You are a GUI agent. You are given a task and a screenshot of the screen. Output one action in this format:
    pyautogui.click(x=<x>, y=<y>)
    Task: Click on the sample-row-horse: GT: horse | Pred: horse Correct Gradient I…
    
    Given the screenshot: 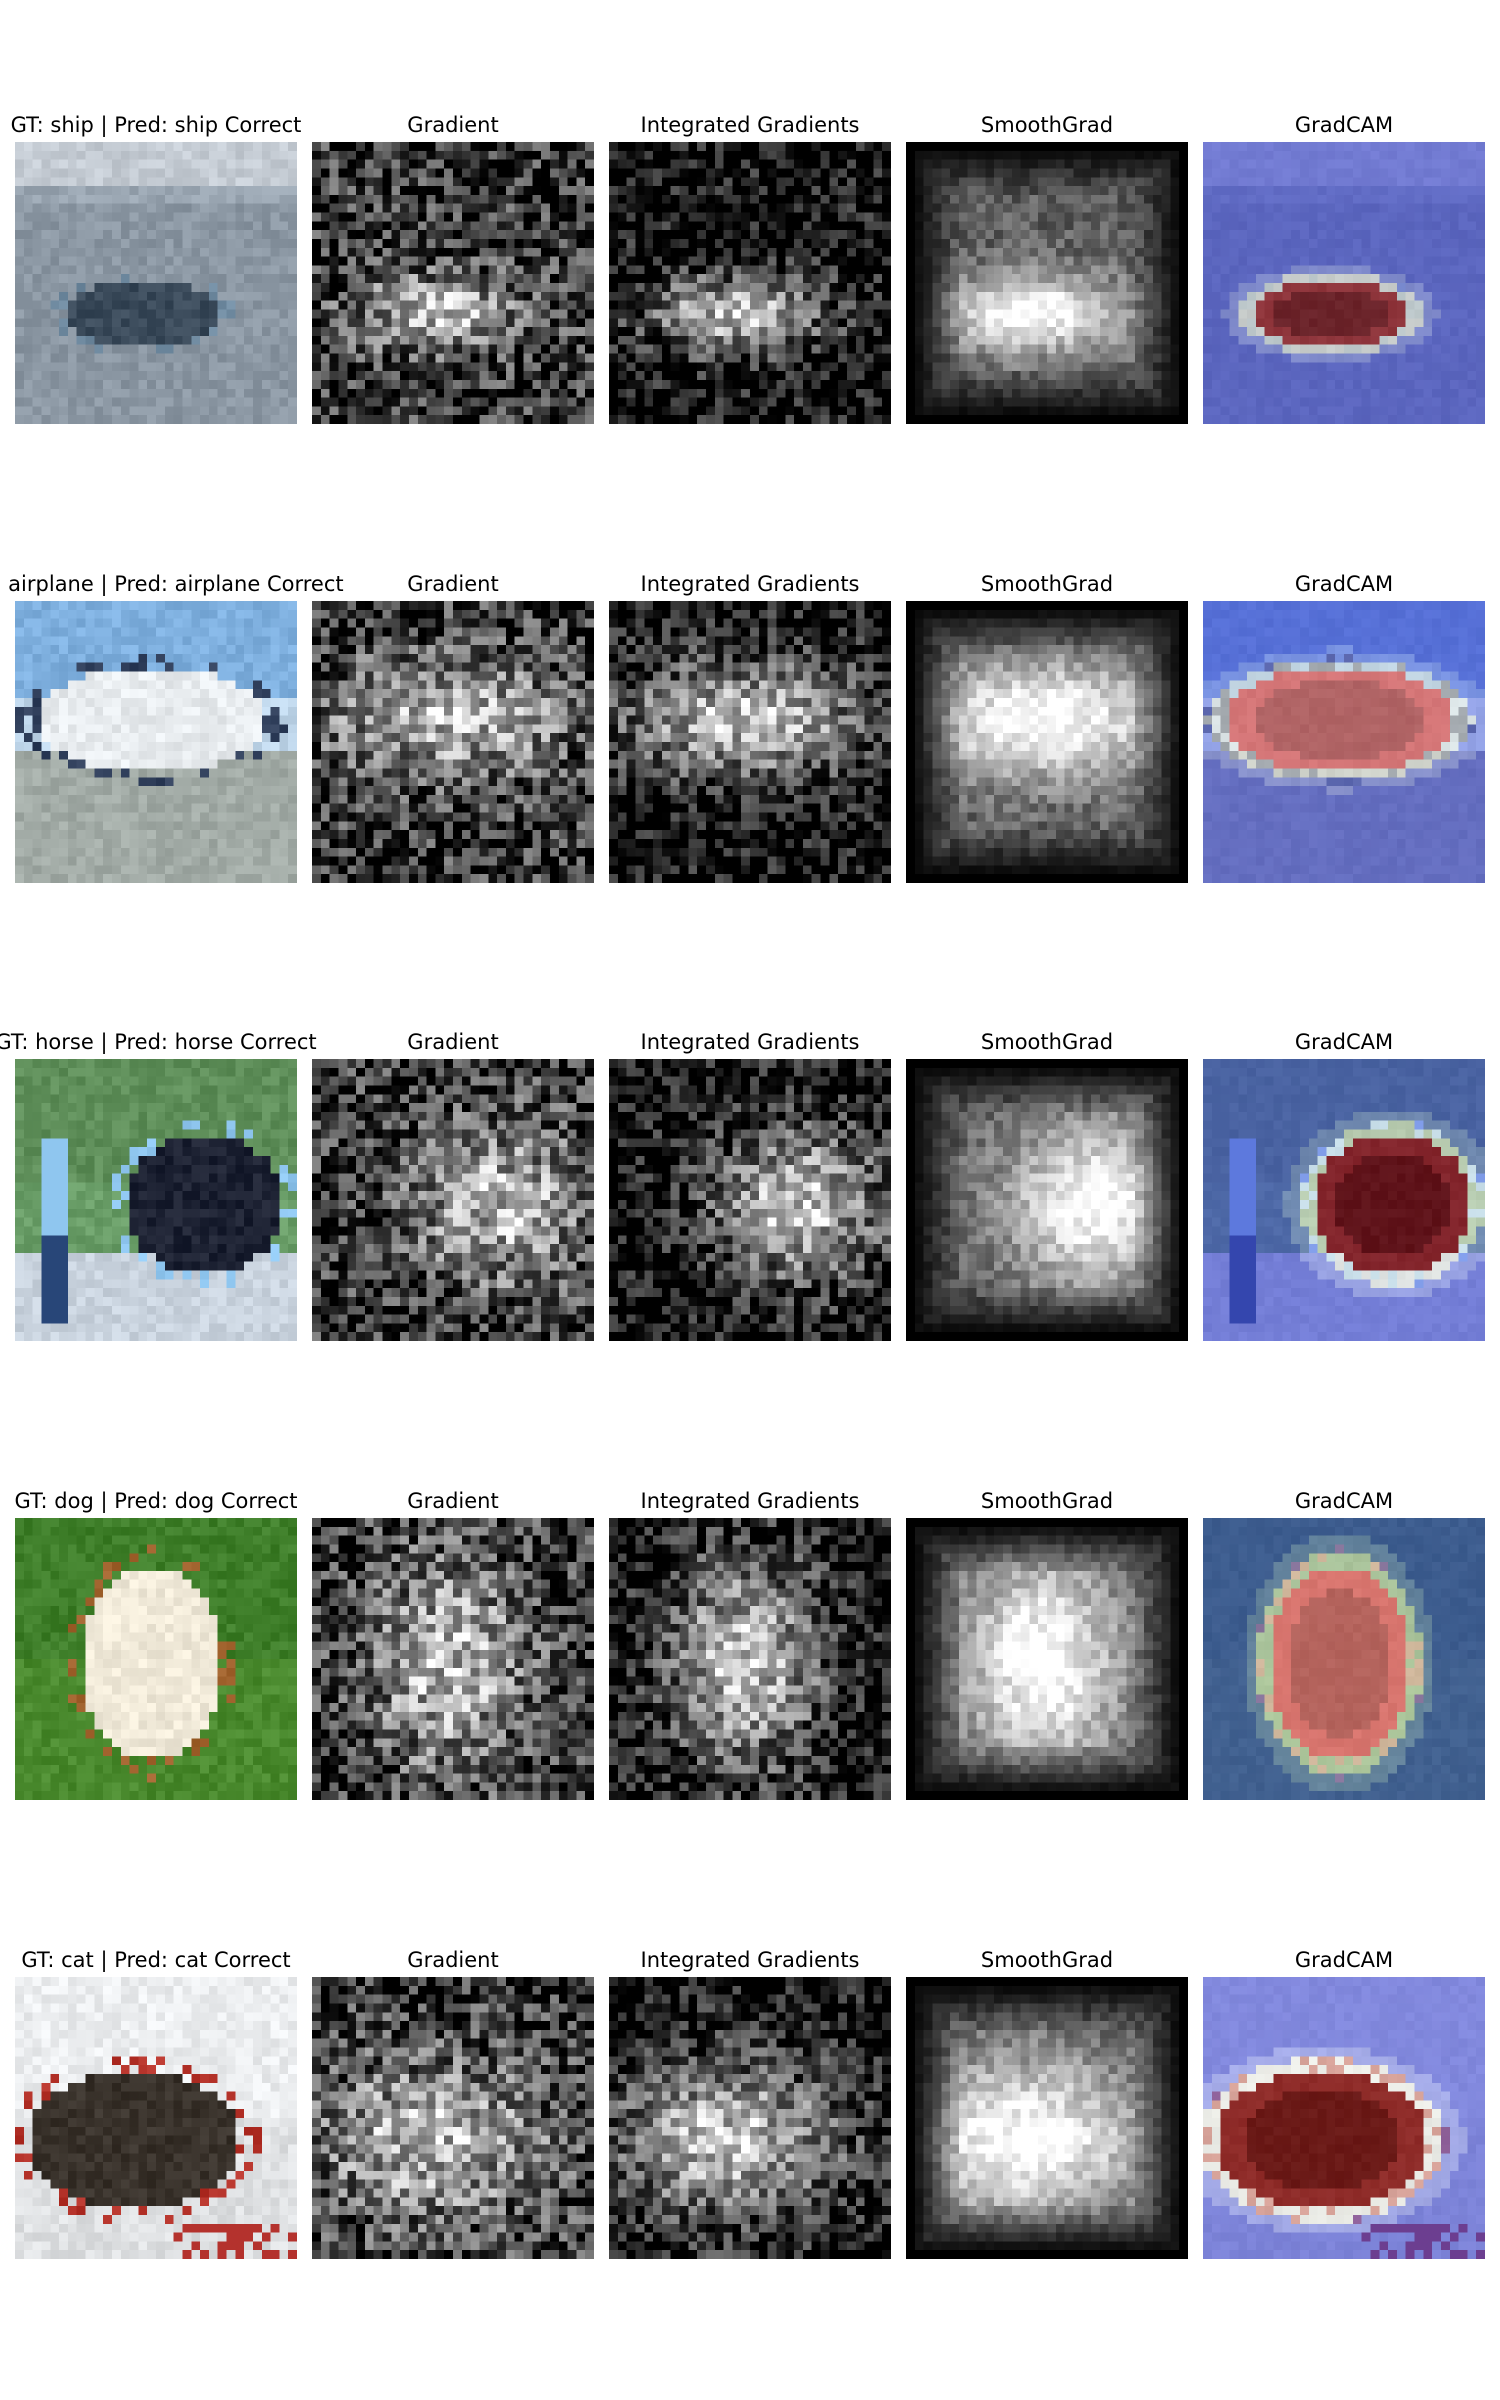 What is the action you would take?
    pyautogui.click(x=750, y=1185)
    